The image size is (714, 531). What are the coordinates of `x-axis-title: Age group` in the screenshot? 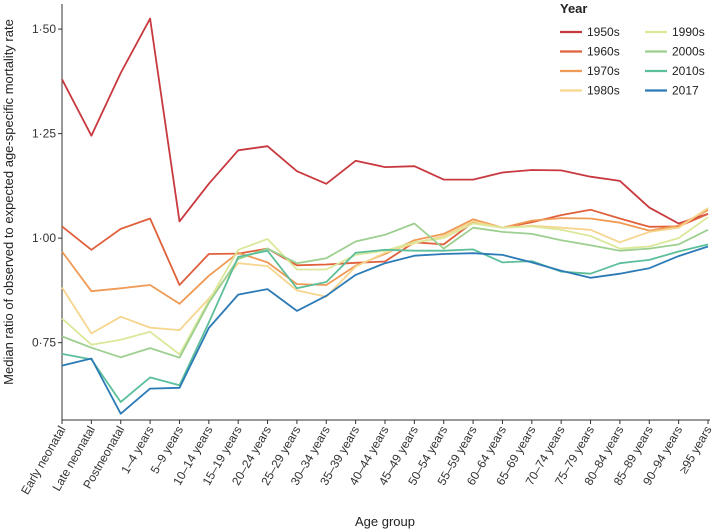 It's located at (385, 521).